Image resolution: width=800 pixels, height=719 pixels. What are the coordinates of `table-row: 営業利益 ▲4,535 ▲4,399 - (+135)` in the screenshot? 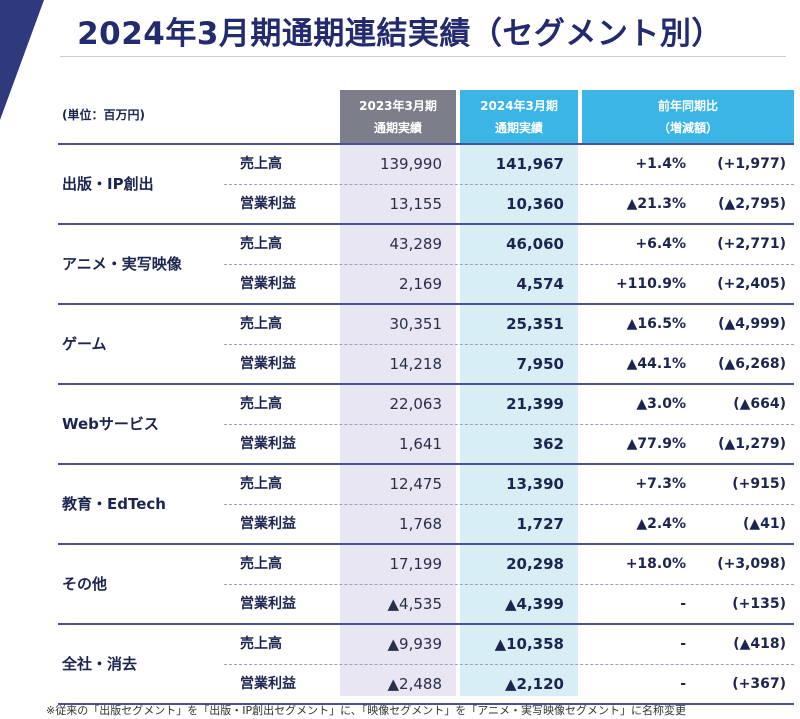 It's located at (426, 604).